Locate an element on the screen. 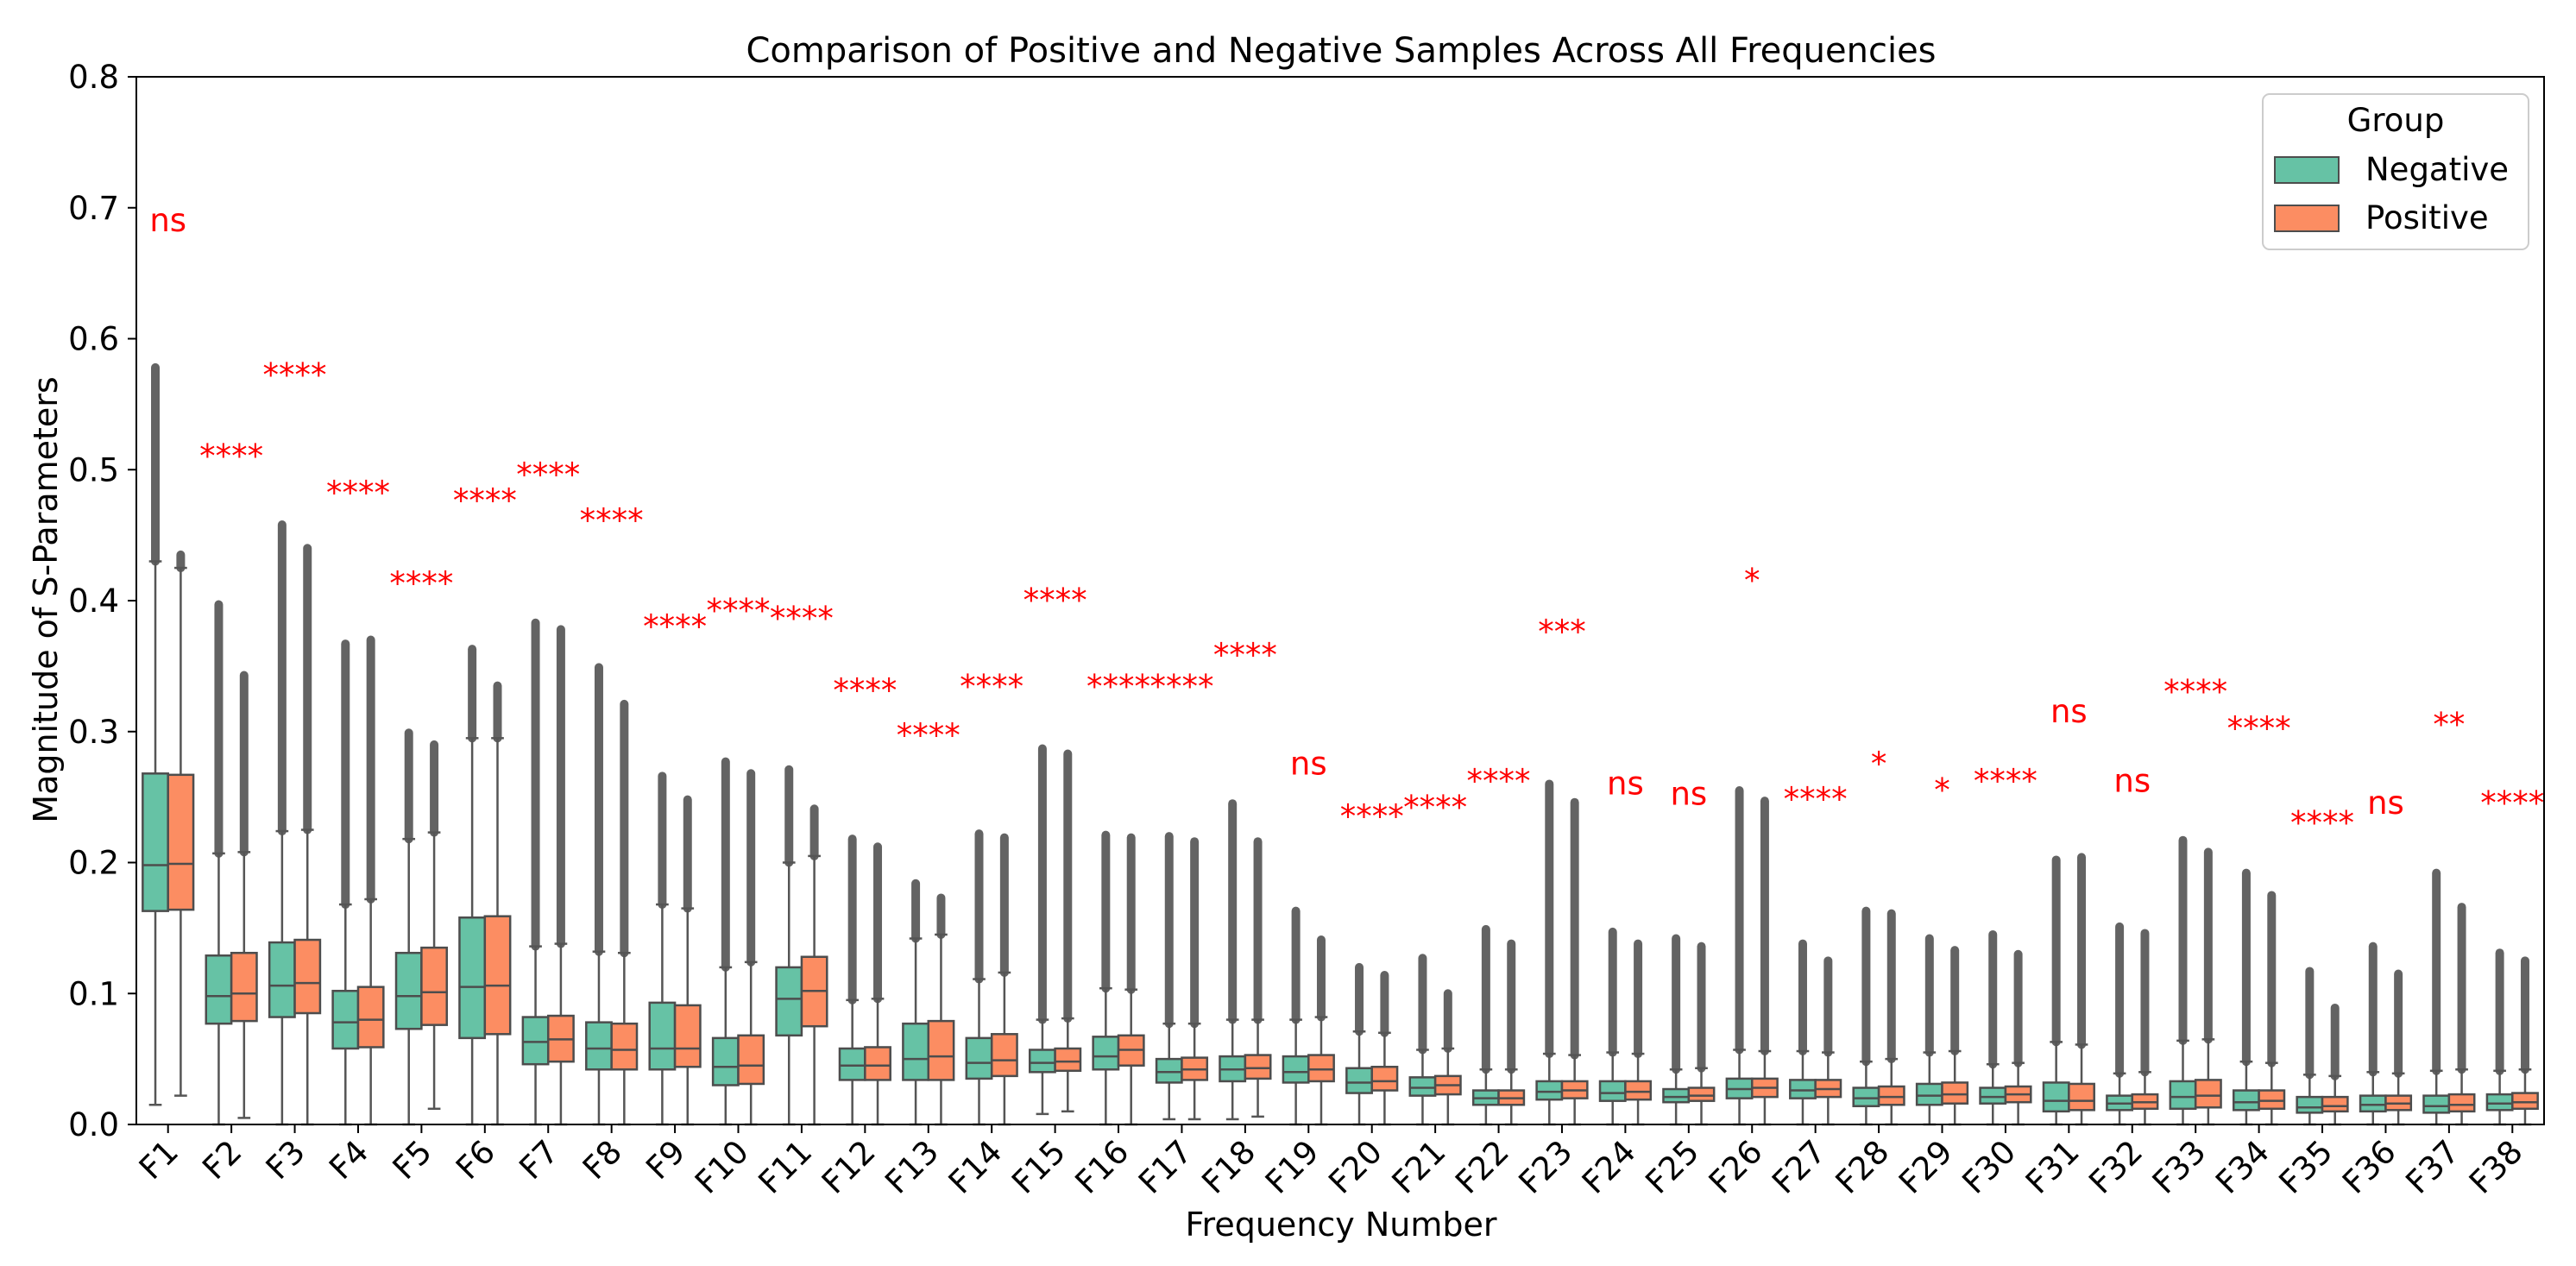 This screenshot has height=1266, width=2576. box-positive-F33 is located at coordinates (2208, 986).